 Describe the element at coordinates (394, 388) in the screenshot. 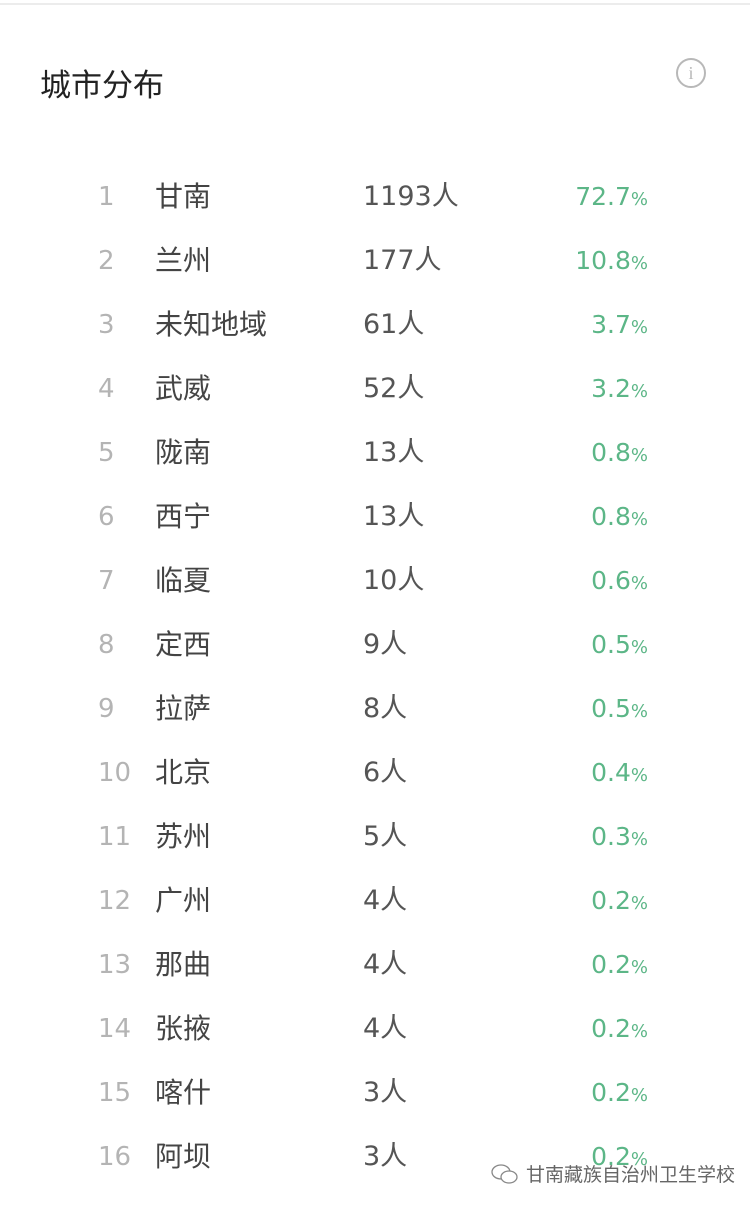

I see `user-count: 52人` at that location.